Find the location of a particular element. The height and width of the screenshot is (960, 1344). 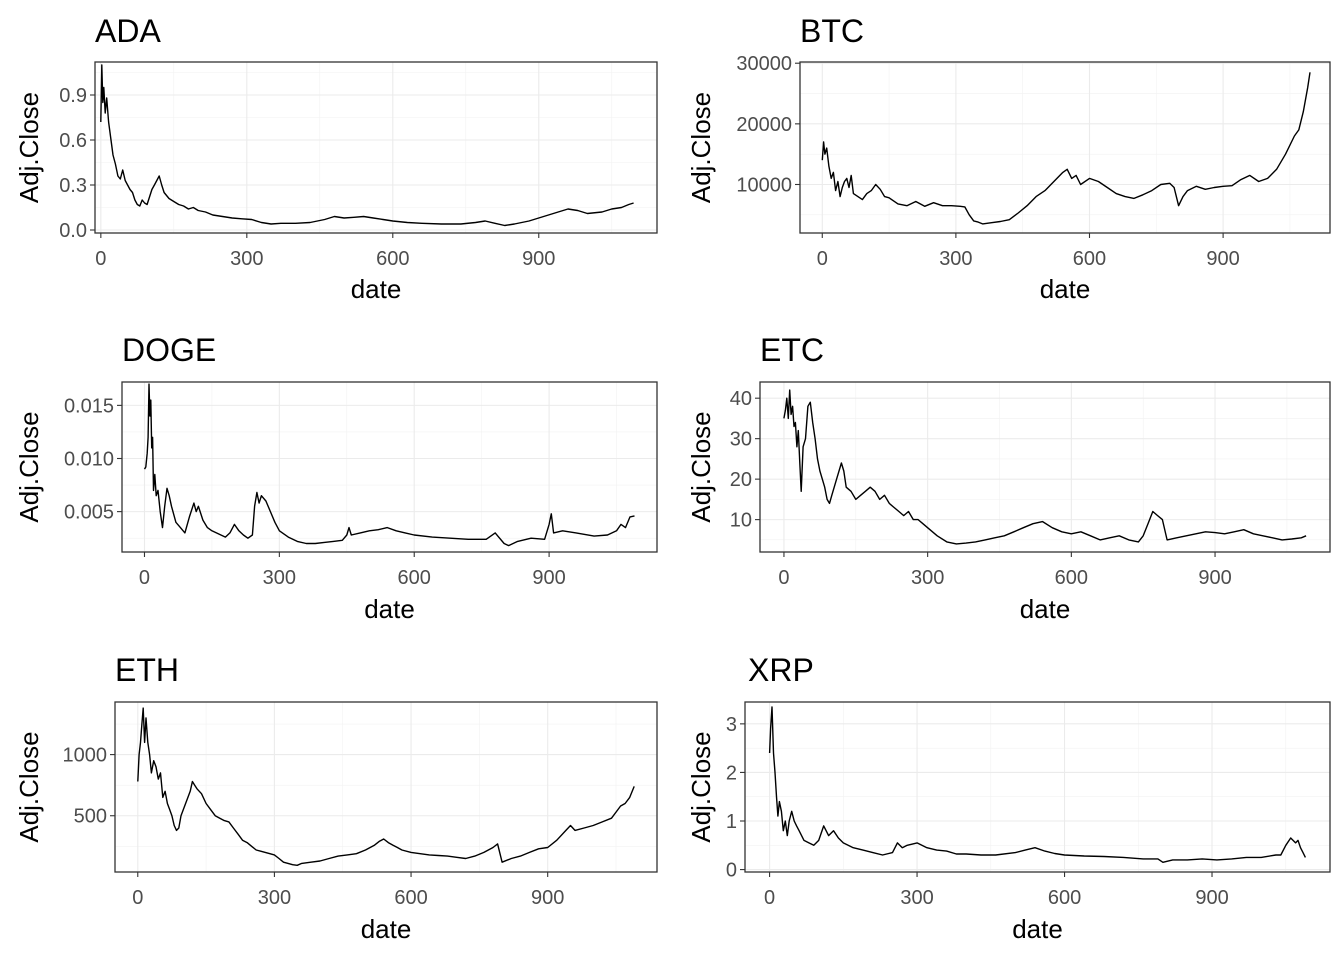

y-tick-label: 20 is located at coordinates (741, 480).